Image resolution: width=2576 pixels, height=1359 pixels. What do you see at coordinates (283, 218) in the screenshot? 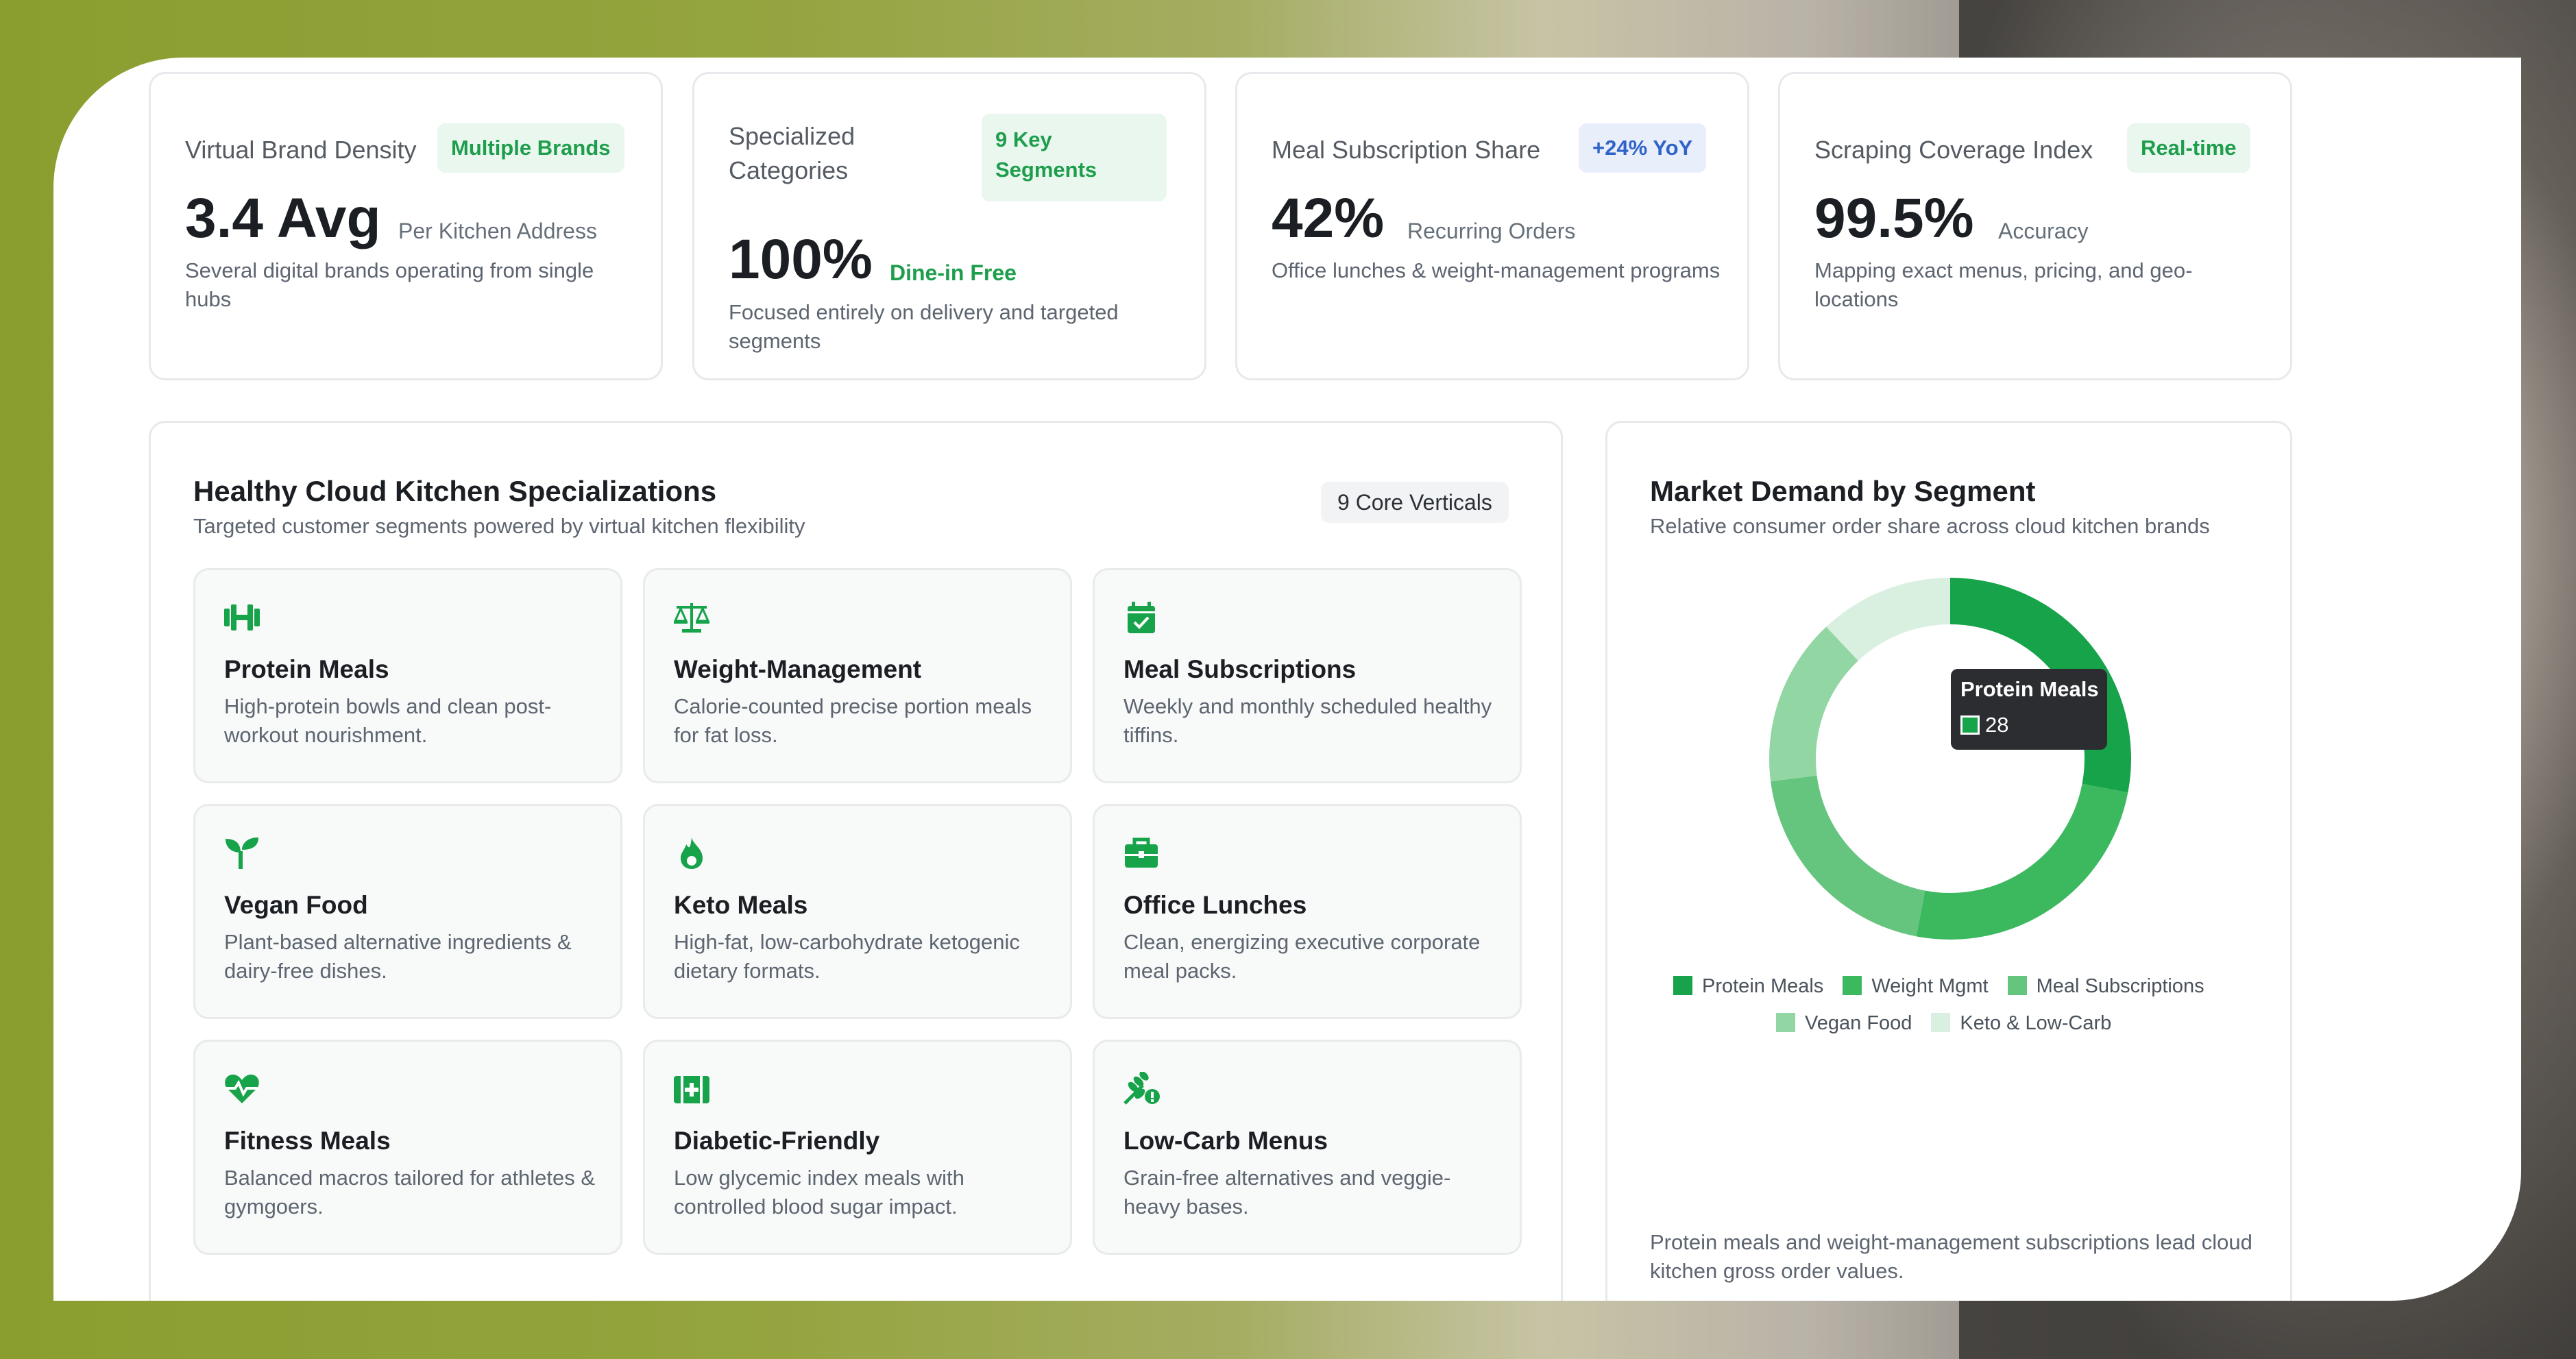
I see `stat-value: 3.4 Avg` at bounding box center [283, 218].